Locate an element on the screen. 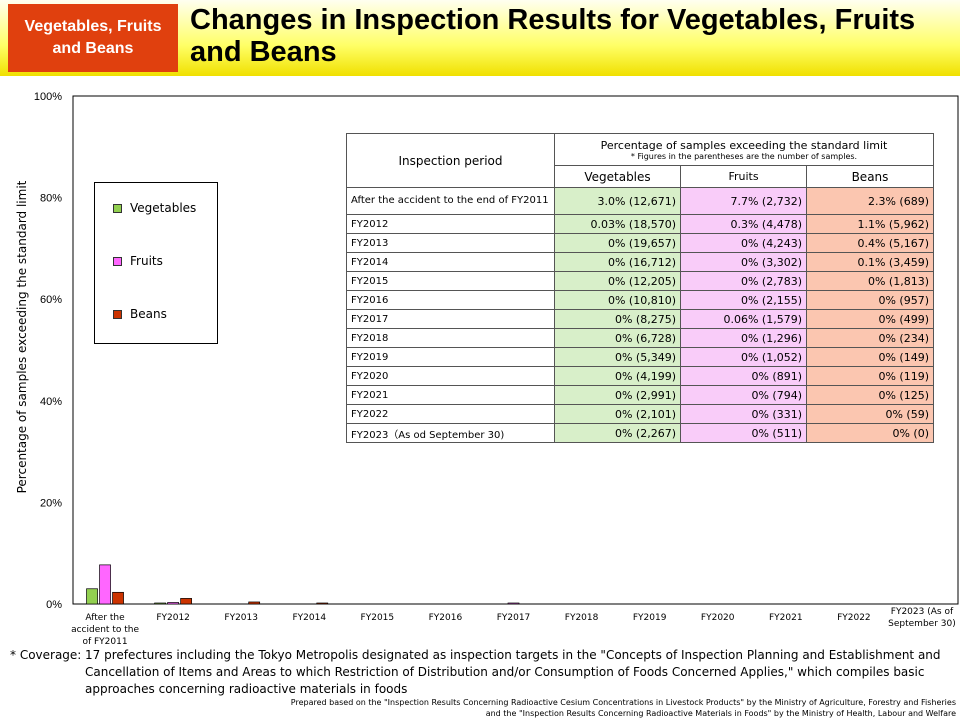 The image size is (960, 720). cell-veg: 0% (5,349) is located at coordinates (617, 357).